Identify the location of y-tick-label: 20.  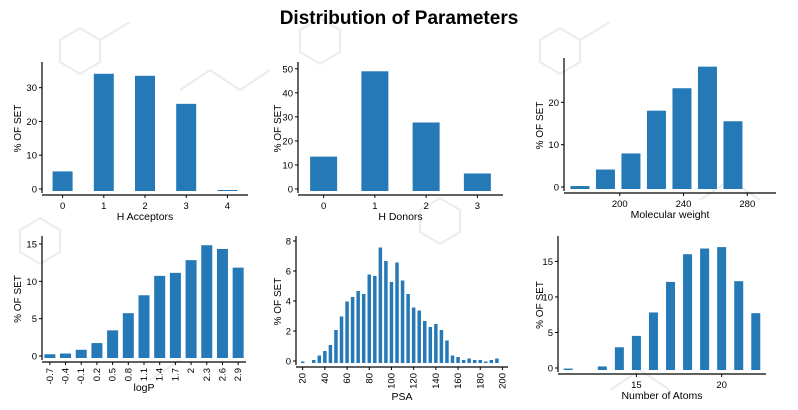
(287, 141).